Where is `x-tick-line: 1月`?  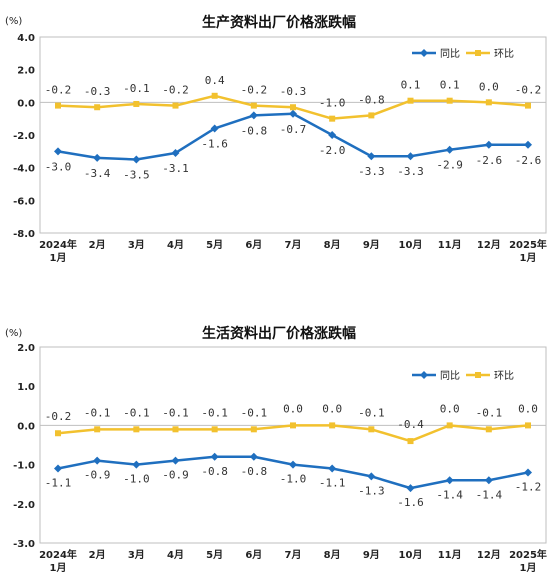
x-tick-line: 1月 is located at coordinates (528, 568).